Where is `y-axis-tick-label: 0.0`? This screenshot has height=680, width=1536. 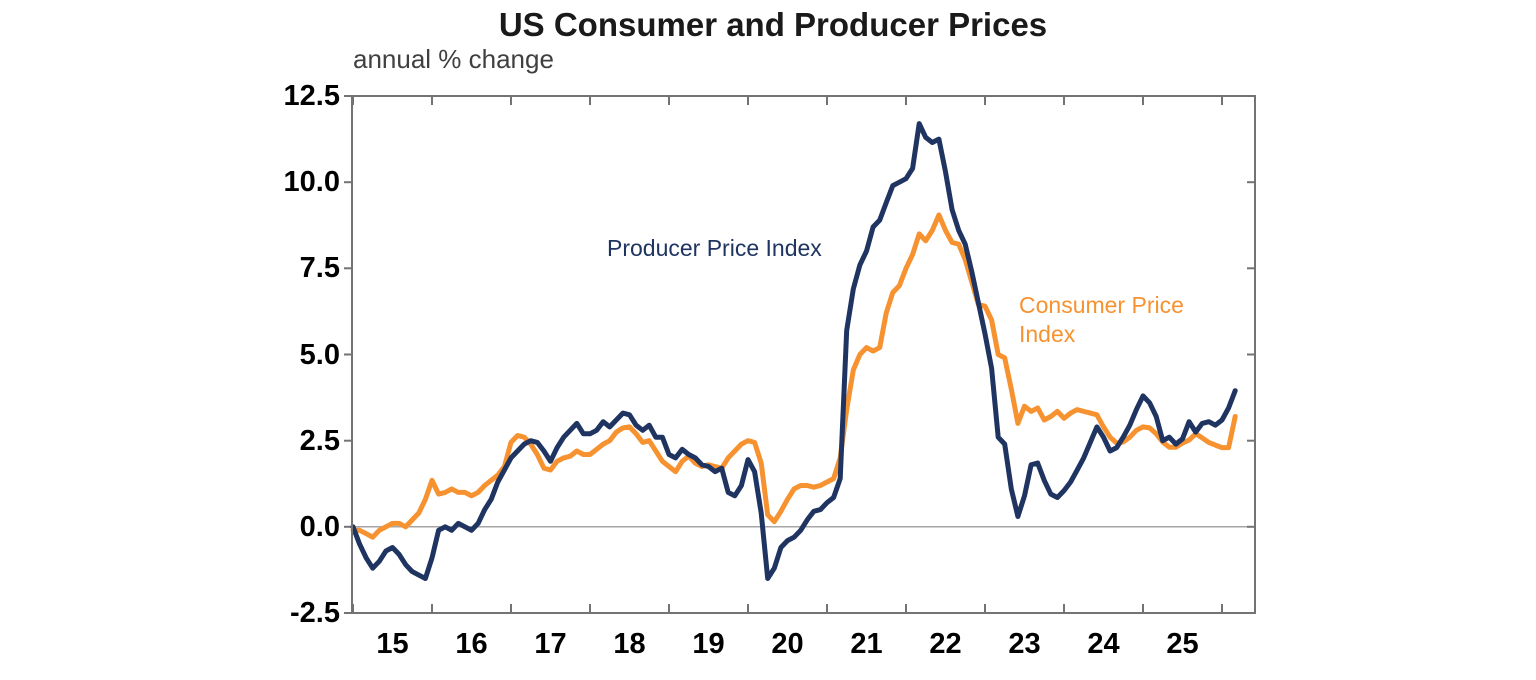 y-axis-tick-label: 0.0 is located at coordinates (319, 526).